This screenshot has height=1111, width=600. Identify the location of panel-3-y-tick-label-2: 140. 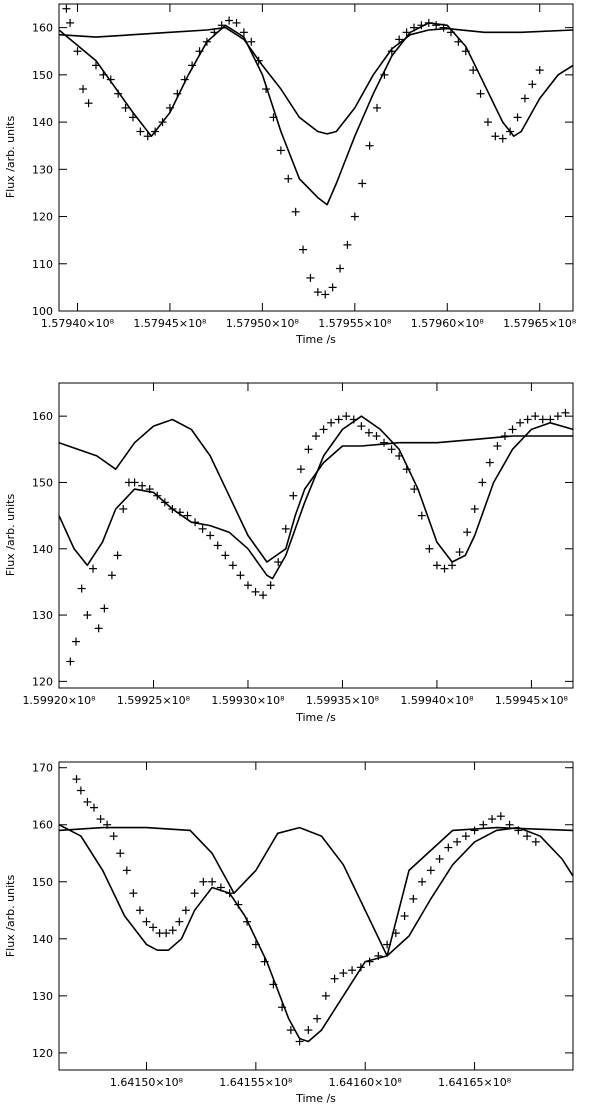
(42, 939).